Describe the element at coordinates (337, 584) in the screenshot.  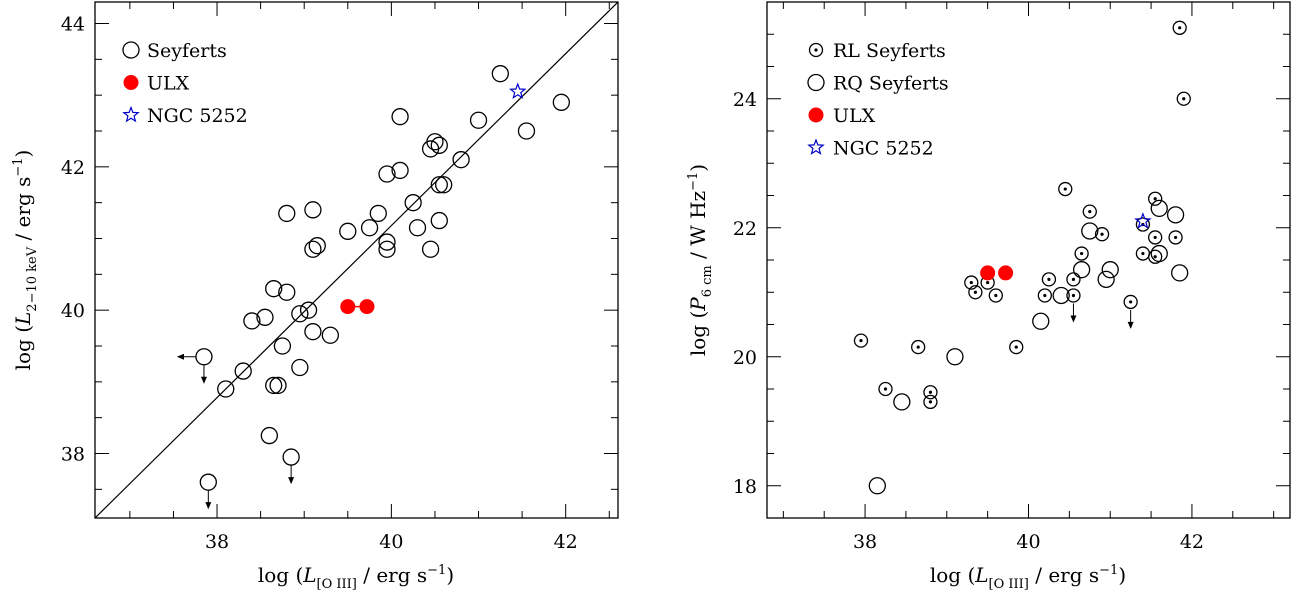
I see `x-axis-label-subscript: [O III]` at that location.